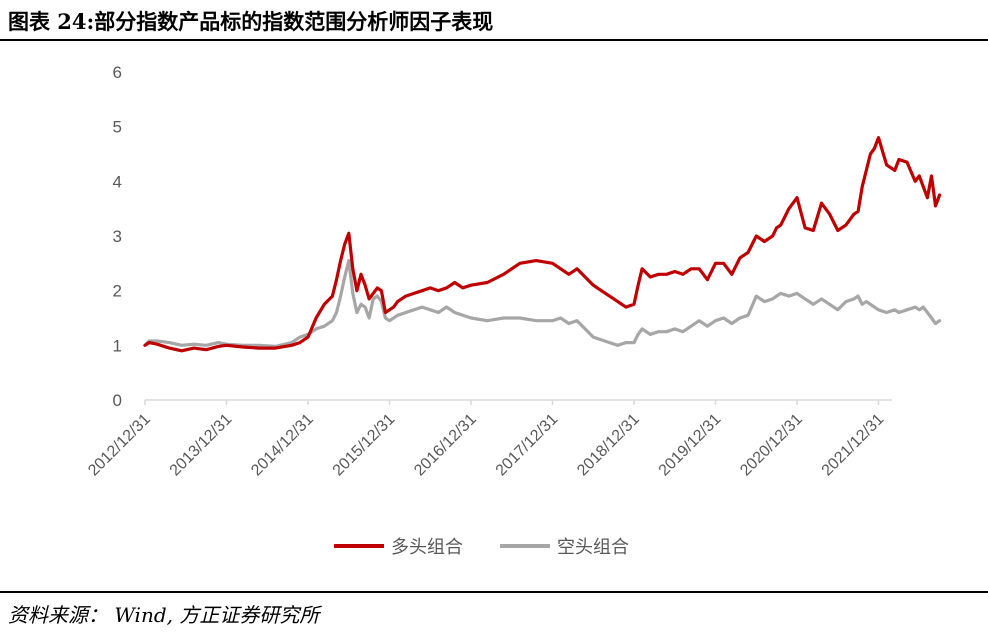 The width and height of the screenshot is (988, 636). What do you see at coordinates (542, 303) in the screenshot?
I see `series-line` at bounding box center [542, 303].